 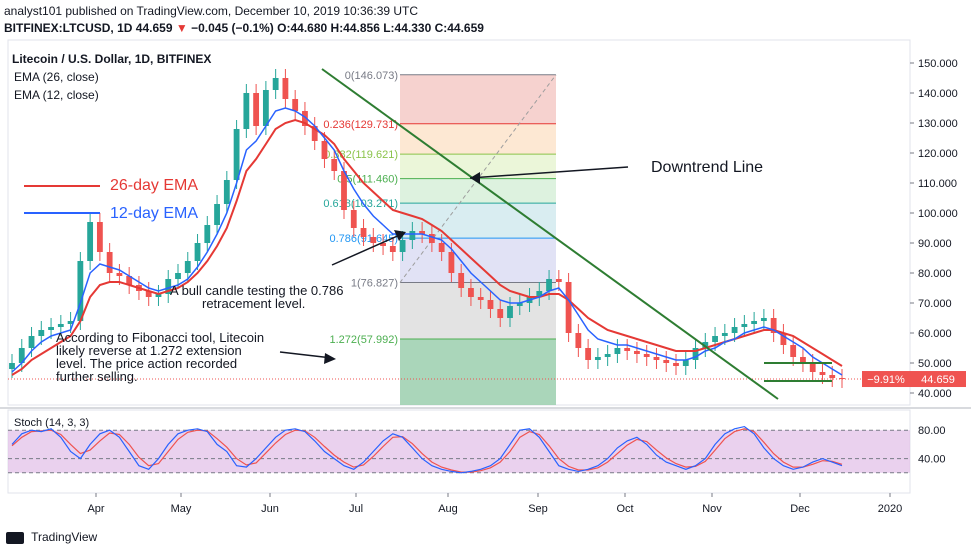 I want to click on tradingview-logo: TradingView, so click(x=51, y=537).